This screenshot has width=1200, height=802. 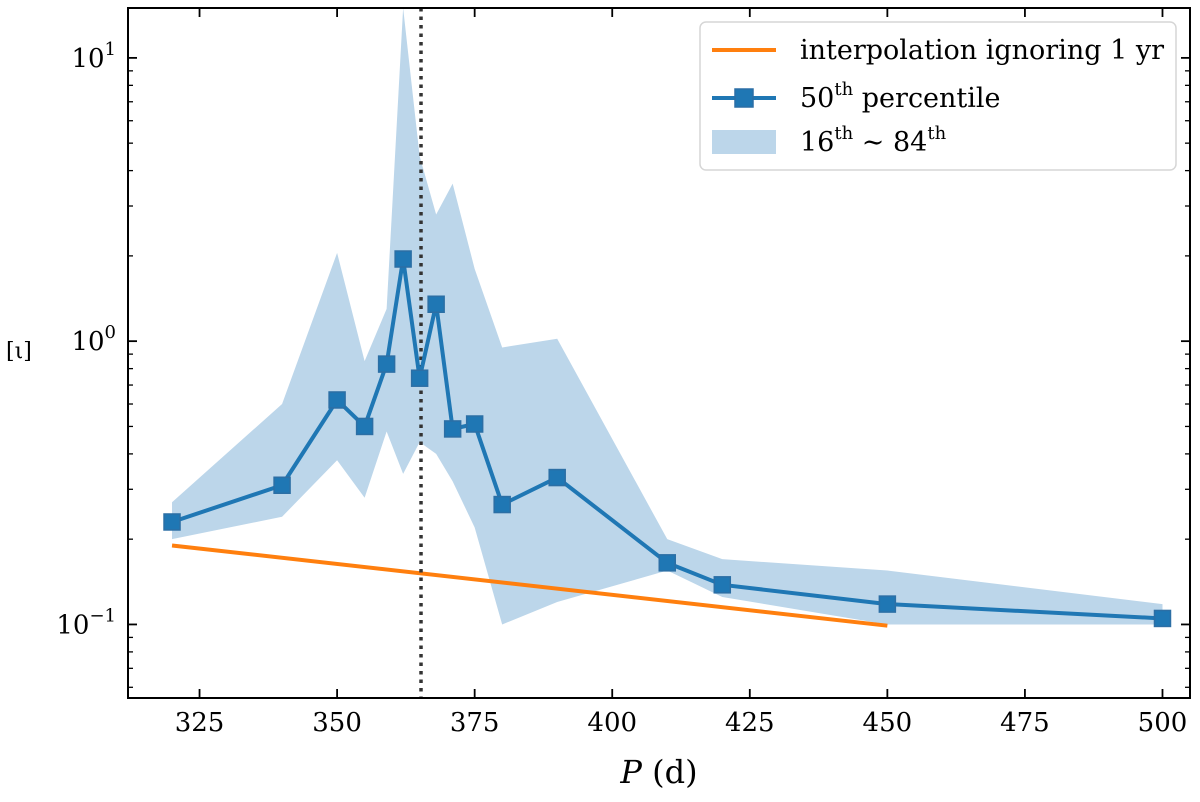 What do you see at coordinates (744, 142) in the screenshot?
I see `legend-swatch-band` at bounding box center [744, 142].